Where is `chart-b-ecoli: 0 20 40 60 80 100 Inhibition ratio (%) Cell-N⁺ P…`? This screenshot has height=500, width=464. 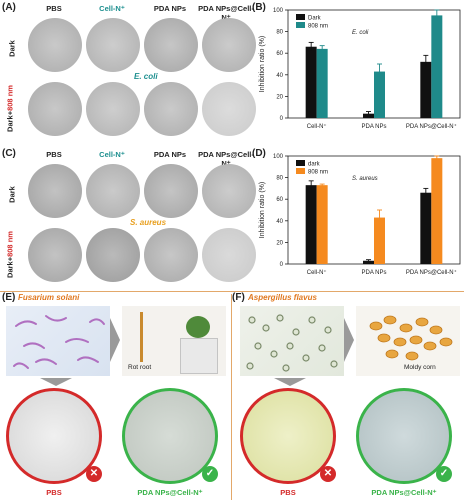 chart-b-ecoli: 0 20 40 60 80 100 Inhibition ratio (%) Cell-N⁺ P… is located at coordinates (360, 69).